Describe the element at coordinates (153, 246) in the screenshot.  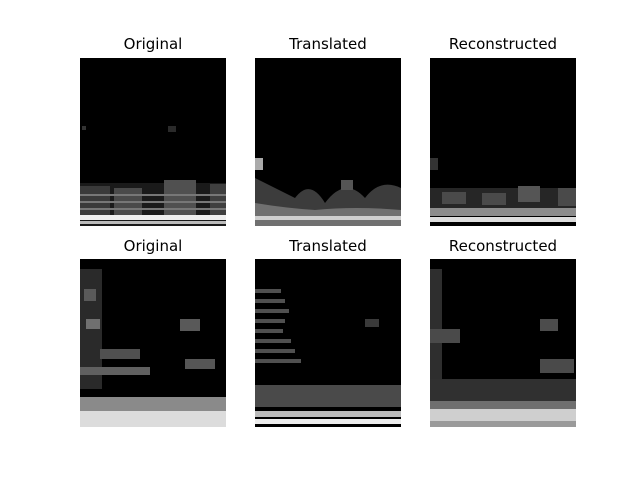
I see `panel-title-original-2: Original` at that location.